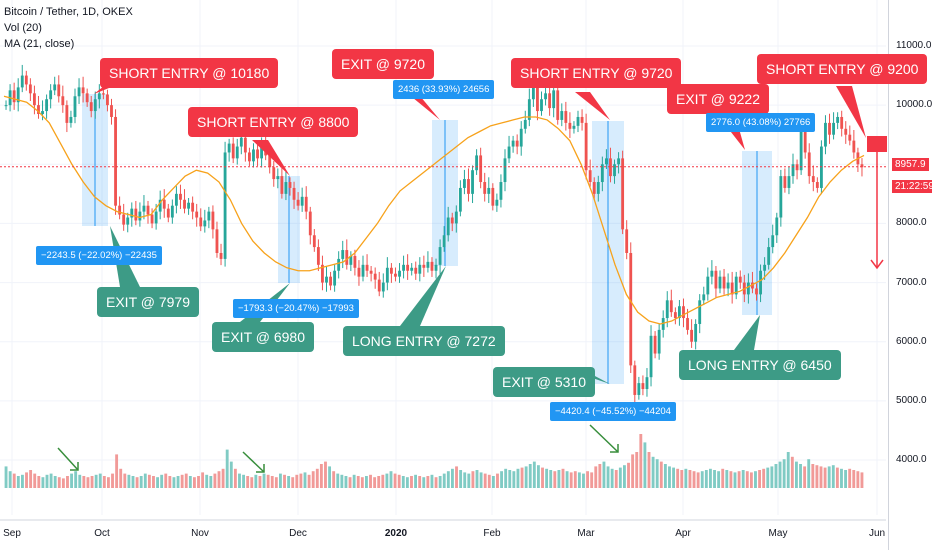  I want to click on ma-indicator-label: MA (21, close), so click(39, 44).